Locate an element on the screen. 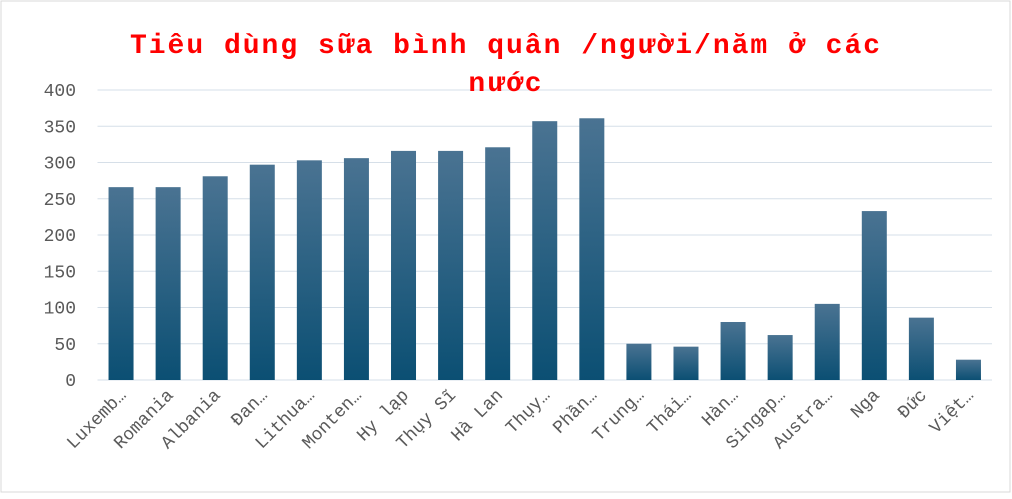 The width and height of the screenshot is (1012, 499). y-tick-label: 300 is located at coordinates (60, 165).